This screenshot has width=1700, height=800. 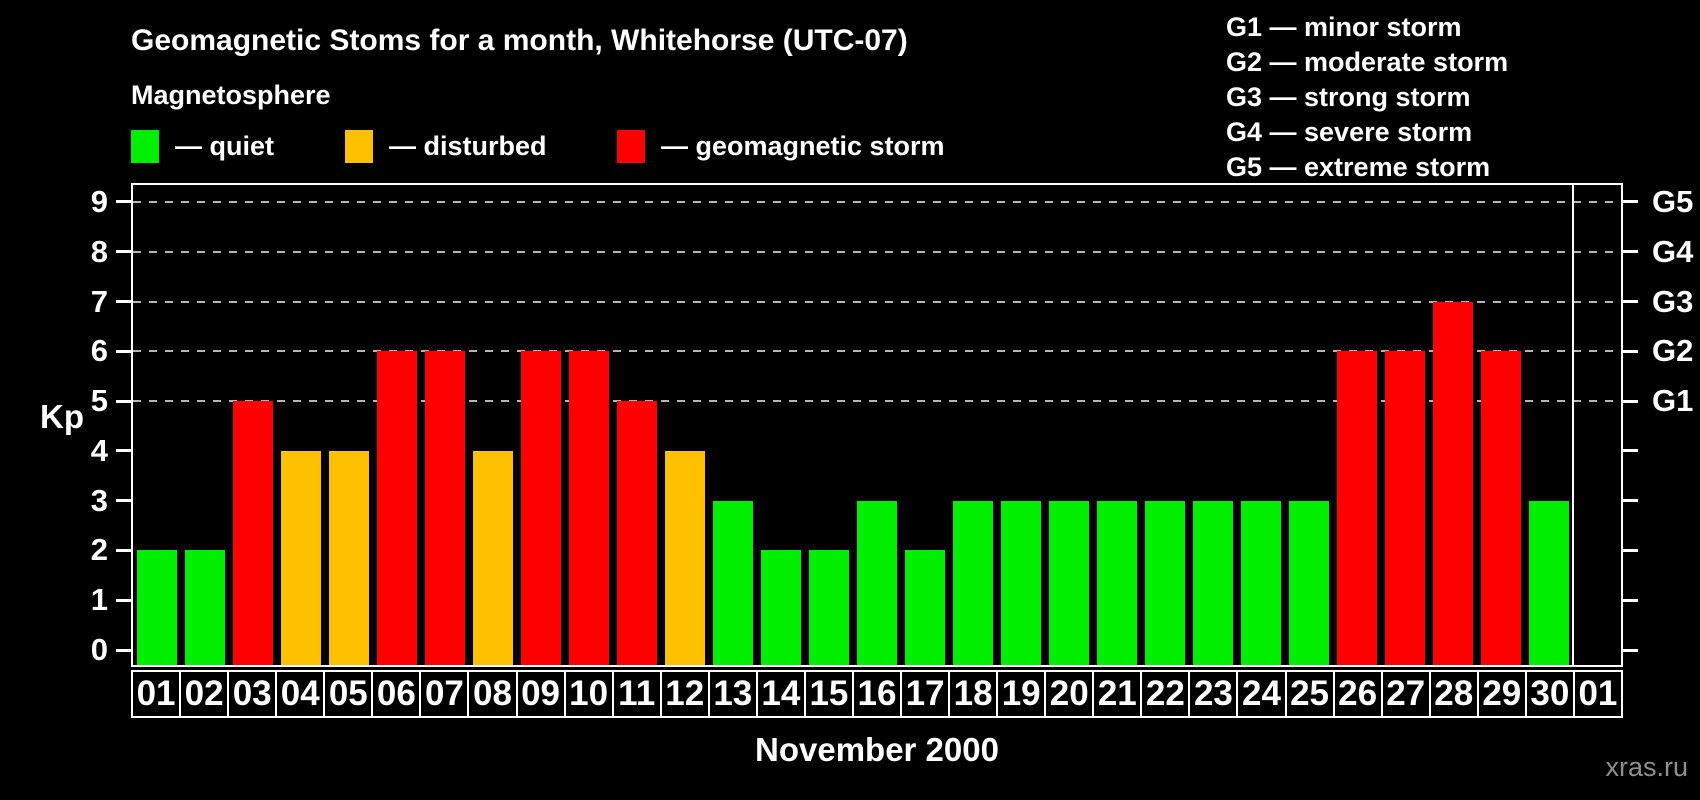 I want to click on y-tick-label-1: 1, so click(x=99, y=600).